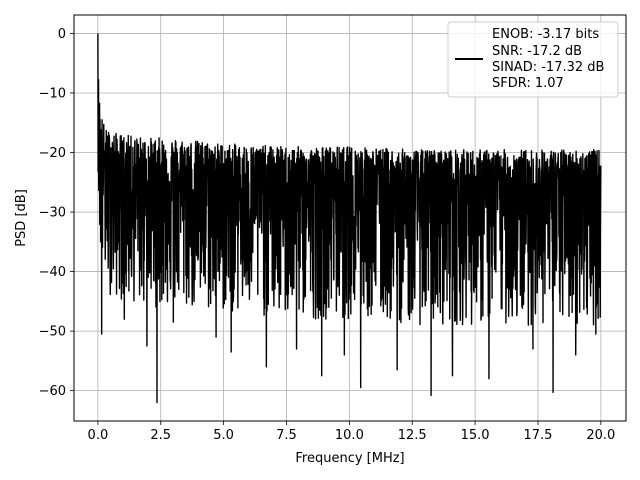 The height and width of the screenshot is (480, 640). Describe the element at coordinates (349, 458) in the screenshot. I see `x-axis-label: Frequency [MHz]` at that location.